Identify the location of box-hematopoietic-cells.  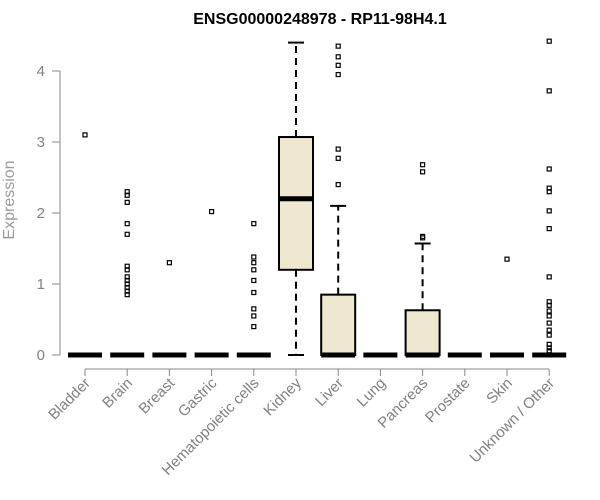
(253, 289).